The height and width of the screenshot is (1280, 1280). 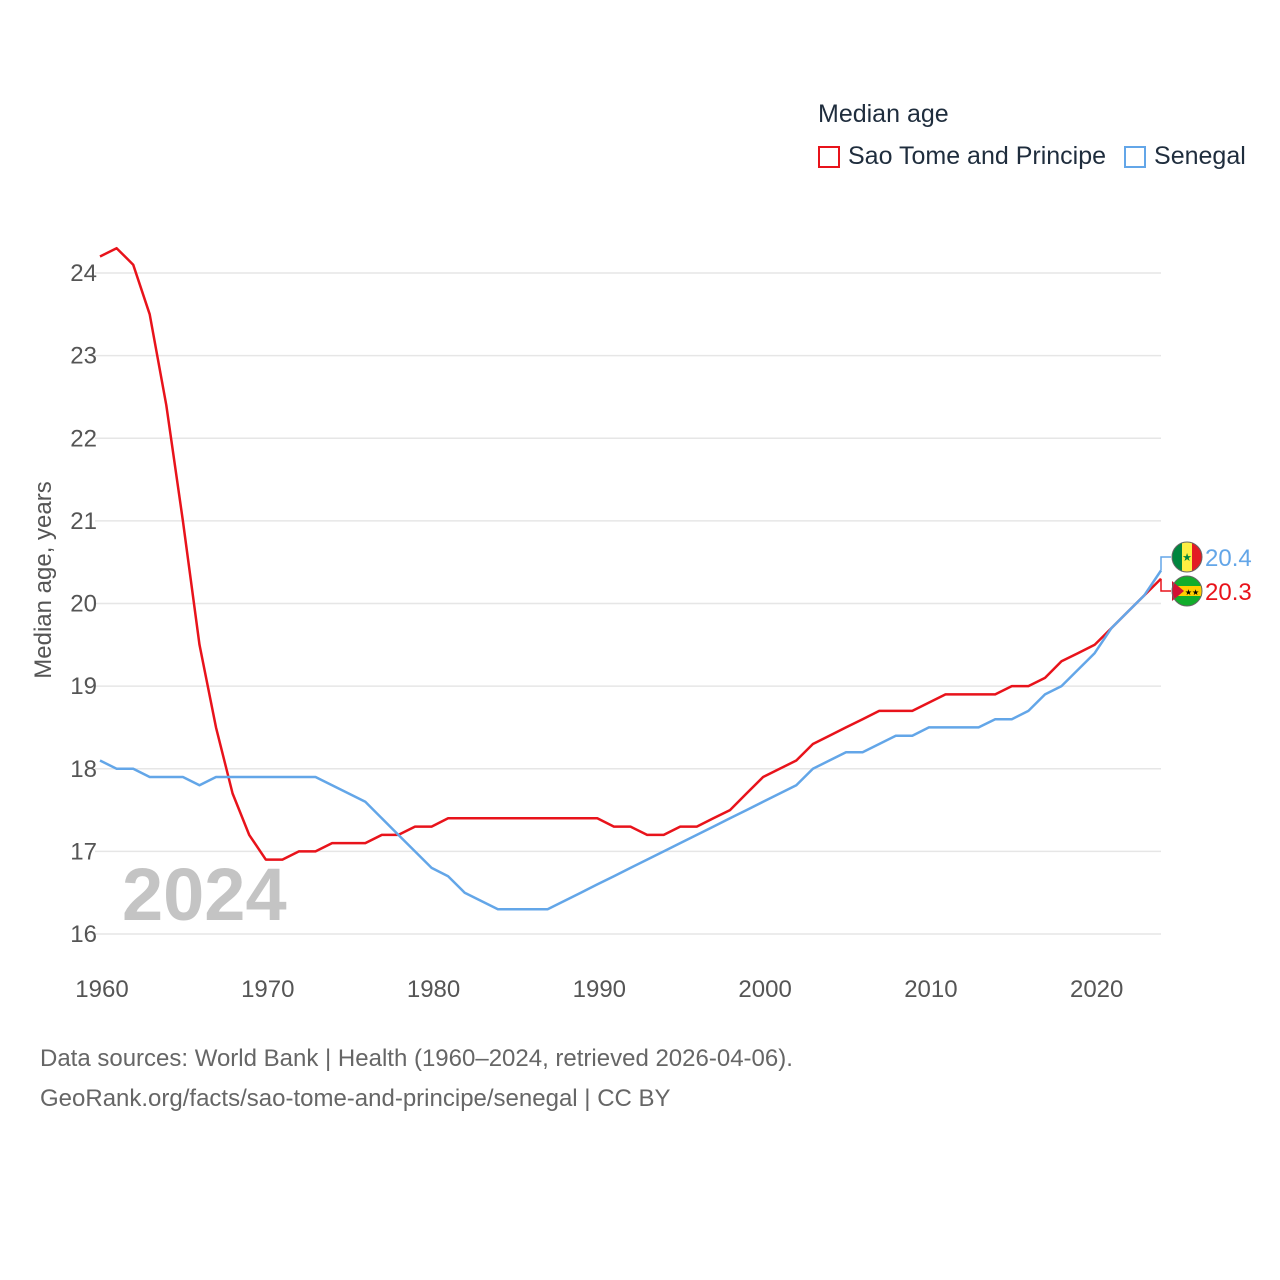 I want to click on x-tick-1990: 1990, so click(x=599, y=989).